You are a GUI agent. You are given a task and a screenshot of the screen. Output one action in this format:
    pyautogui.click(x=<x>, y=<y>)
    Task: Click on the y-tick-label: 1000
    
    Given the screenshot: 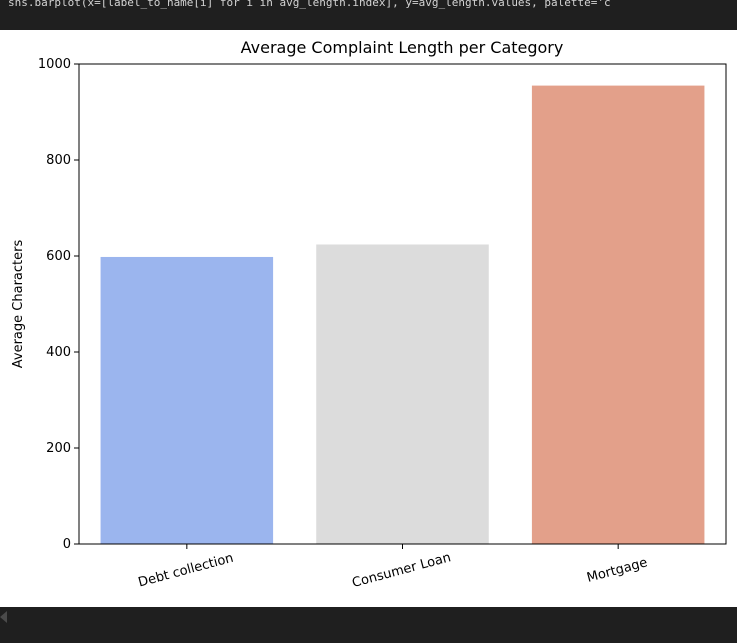 What is the action you would take?
    pyautogui.click(x=54, y=64)
    